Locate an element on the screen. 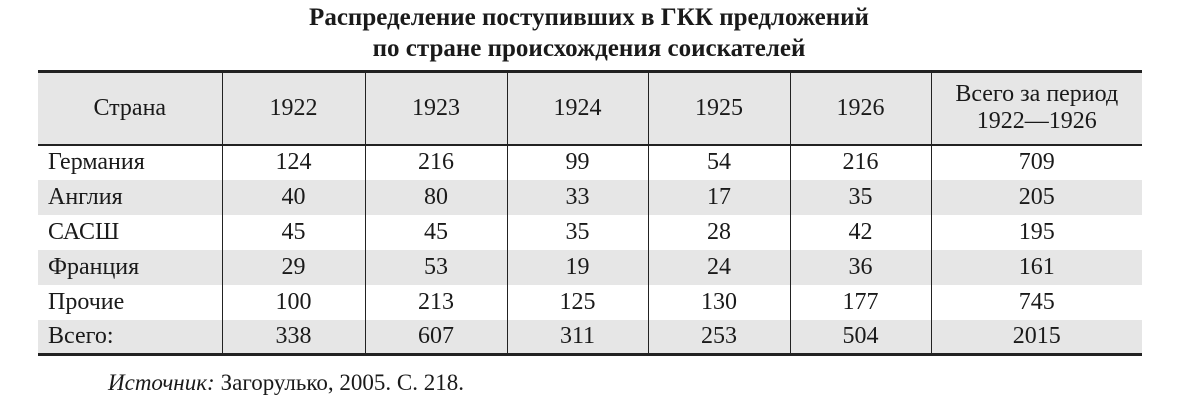 This screenshot has height=412, width=1178. table-cell: 205 is located at coordinates (1036, 197).